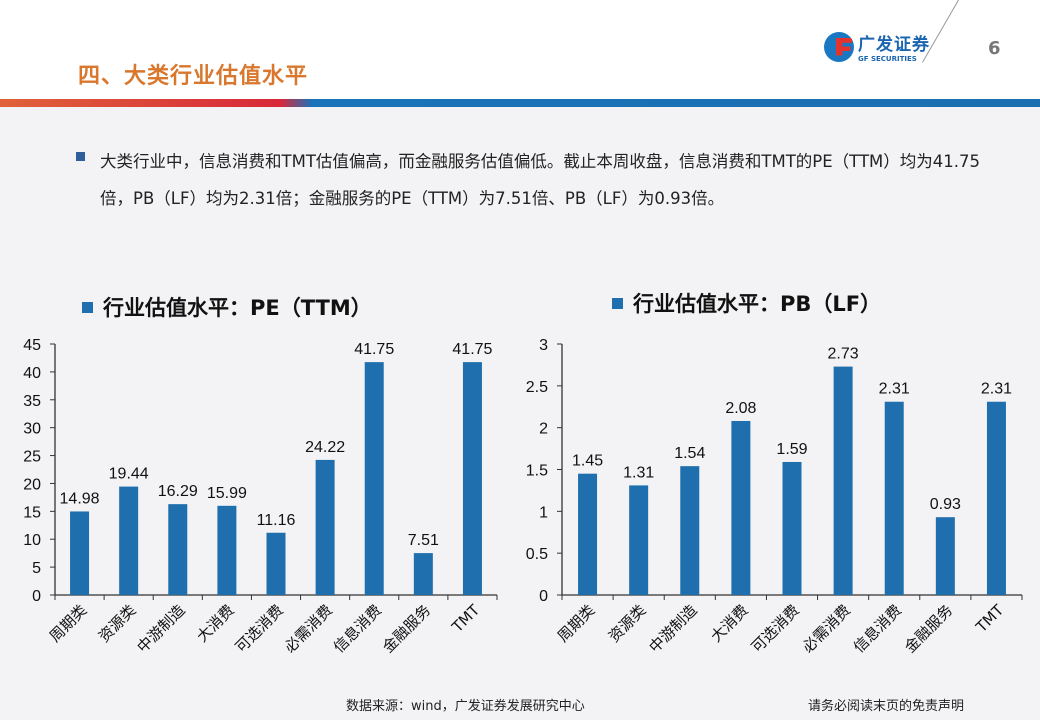 The width and height of the screenshot is (1040, 720). I want to click on data-label: 11.16, so click(276, 520).